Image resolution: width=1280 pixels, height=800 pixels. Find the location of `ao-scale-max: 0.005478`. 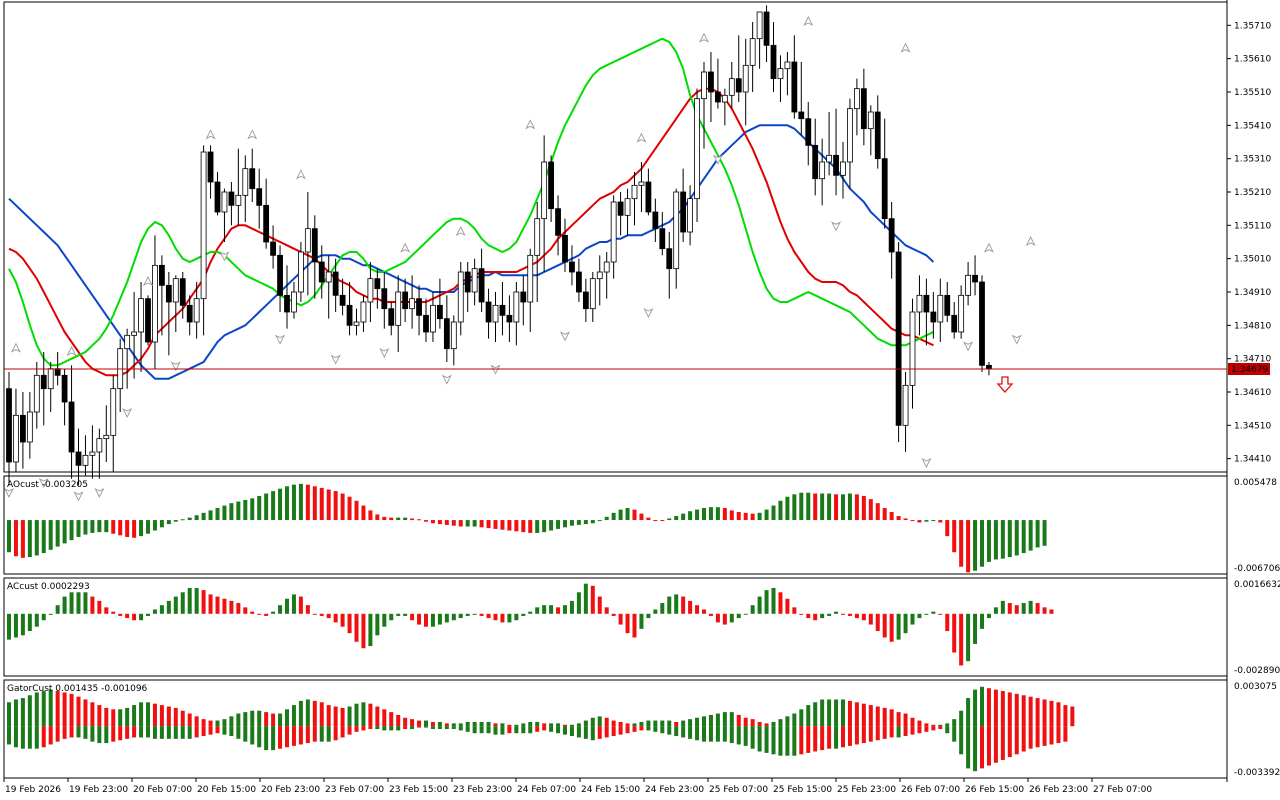

ao-scale-max: 0.005478 is located at coordinates (1255, 483).